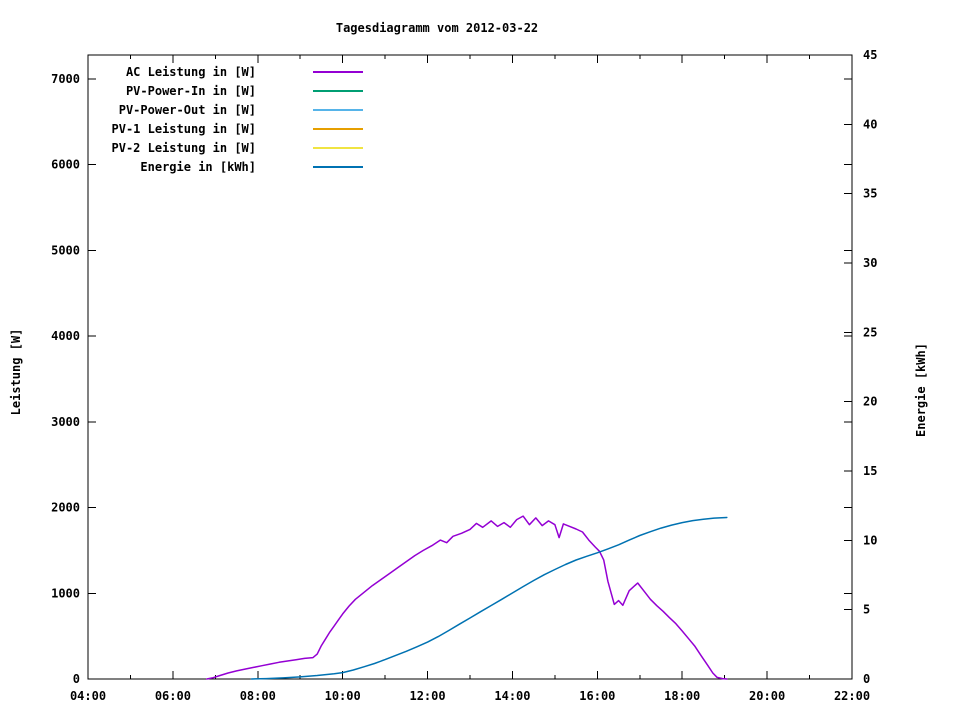 This screenshot has width=960, height=720. Describe the element at coordinates (184, 147) in the screenshot. I see `legend-label: PV-2 Leistung in [W]` at that location.